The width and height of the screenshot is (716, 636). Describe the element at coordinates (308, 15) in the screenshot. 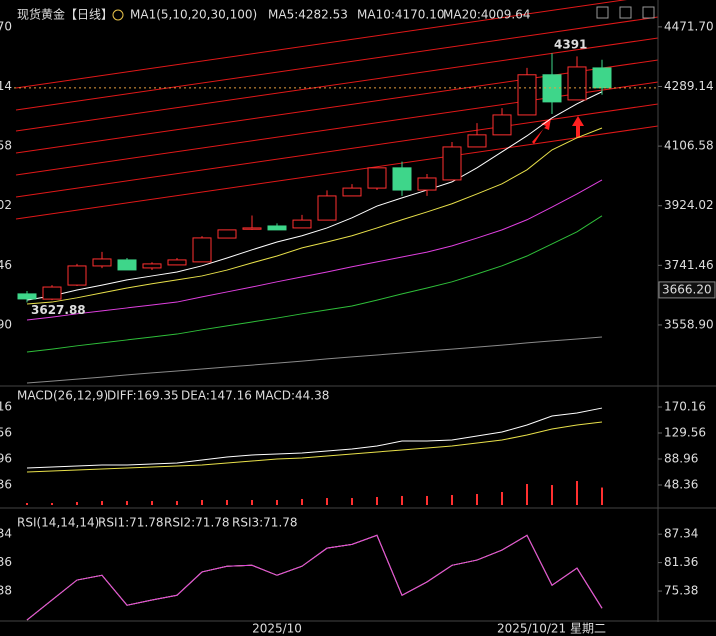

I see `legend-entry: MA5:4282.53` at that location.